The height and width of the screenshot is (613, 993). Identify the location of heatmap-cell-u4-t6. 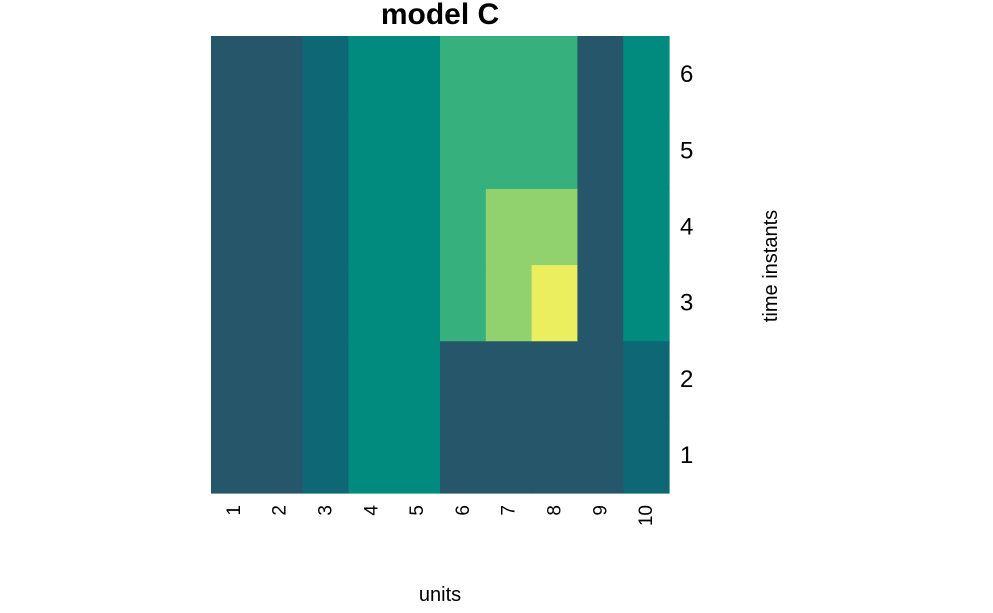
(371, 74).